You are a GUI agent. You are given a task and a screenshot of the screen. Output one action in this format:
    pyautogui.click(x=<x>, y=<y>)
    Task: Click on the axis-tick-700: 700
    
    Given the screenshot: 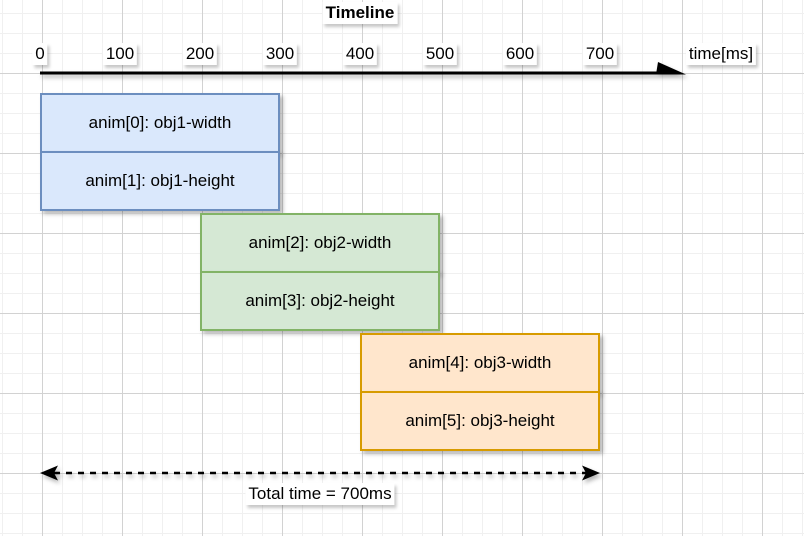 What is the action you would take?
    pyautogui.click(x=600, y=54)
    